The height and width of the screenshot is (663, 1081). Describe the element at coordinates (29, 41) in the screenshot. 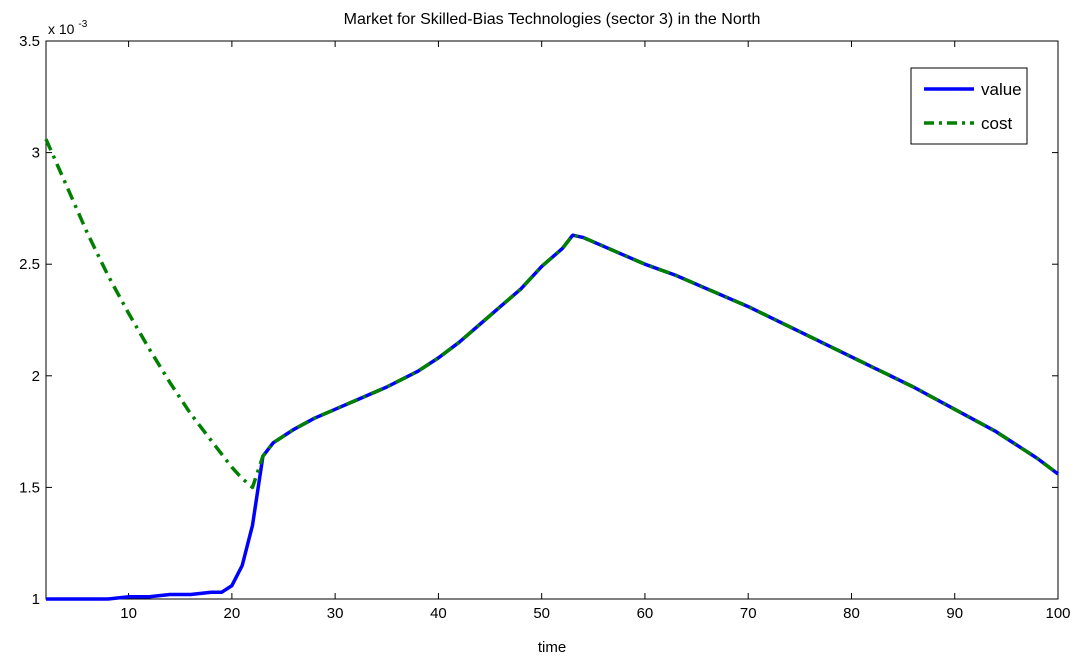

I see `y-tick-label: 3.5` at that location.